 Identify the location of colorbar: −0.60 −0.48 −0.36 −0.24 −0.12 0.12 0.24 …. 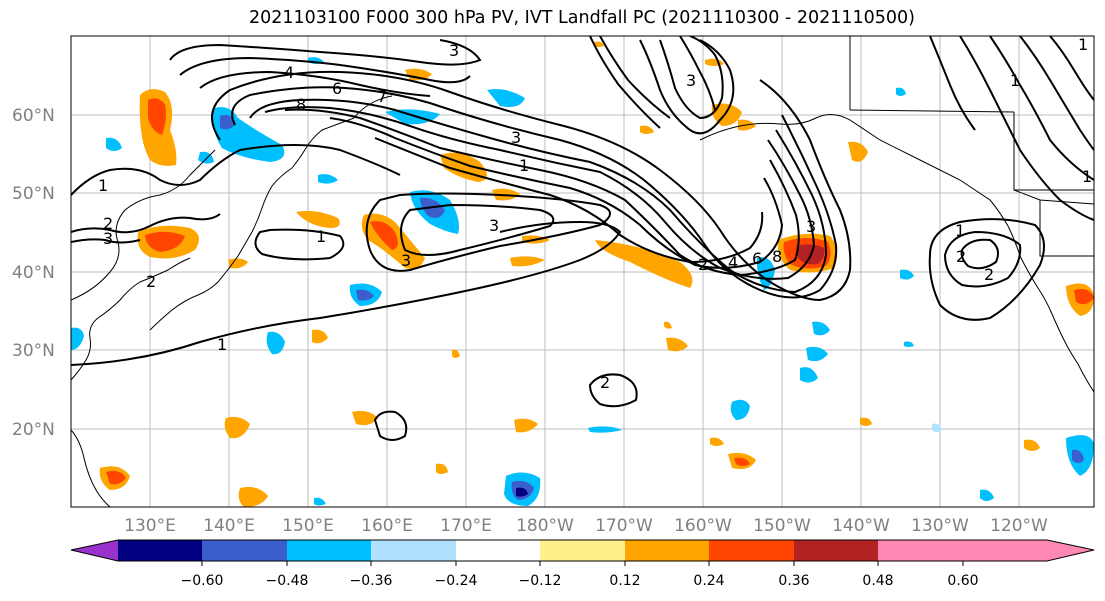
(582, 564).